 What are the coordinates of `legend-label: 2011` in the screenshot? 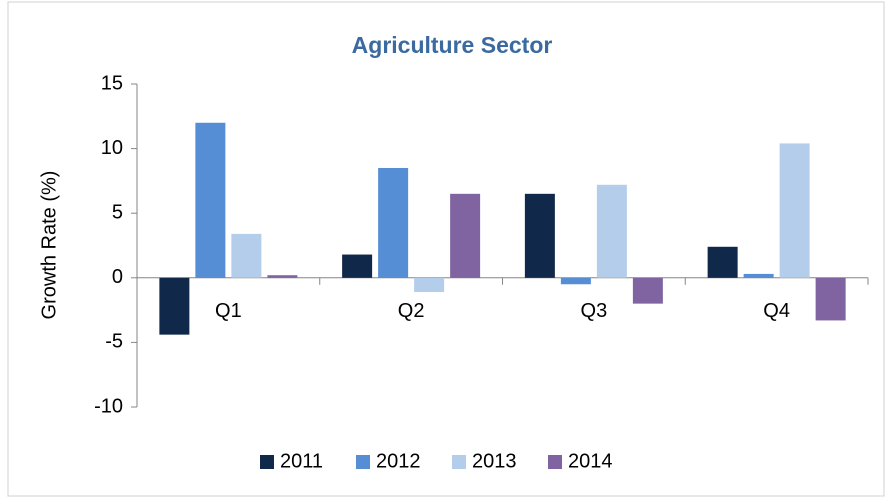 It's located at (301, 461).